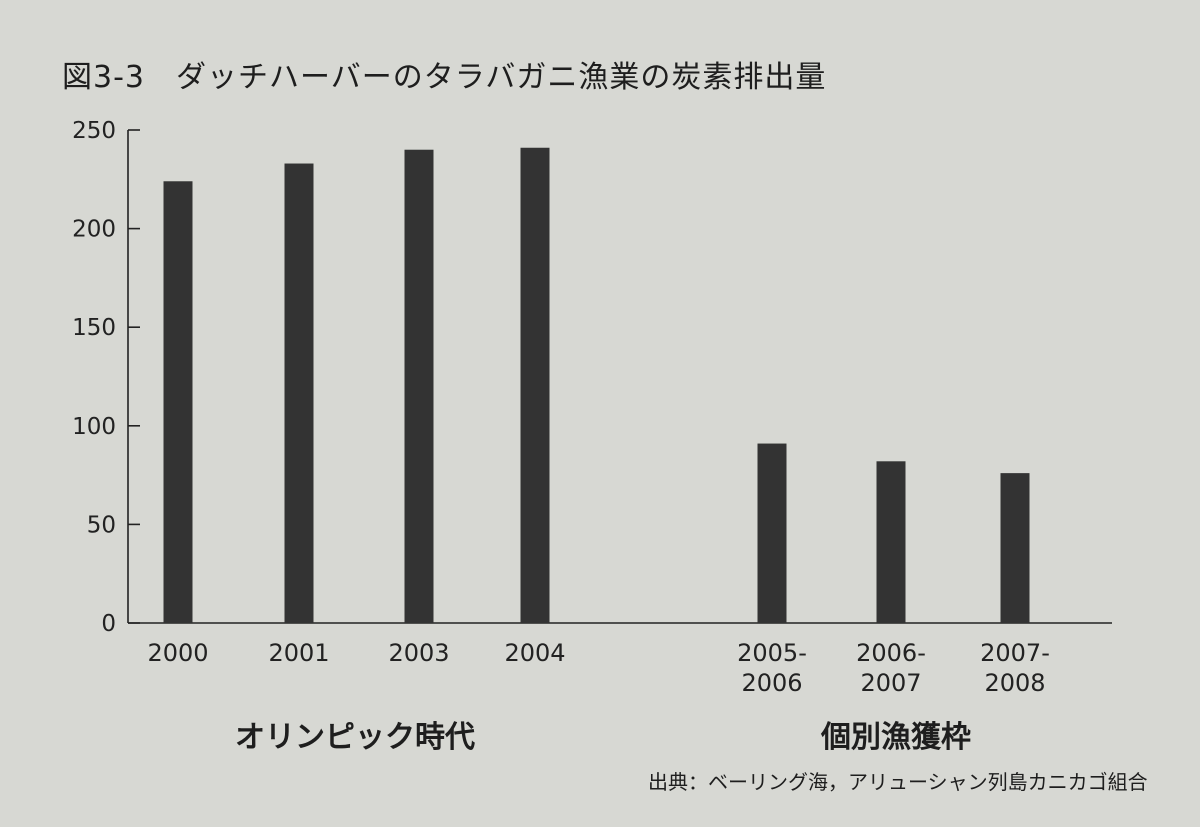  I want to click on group-label-olympic: オリンピック時代, so click(355, 737).